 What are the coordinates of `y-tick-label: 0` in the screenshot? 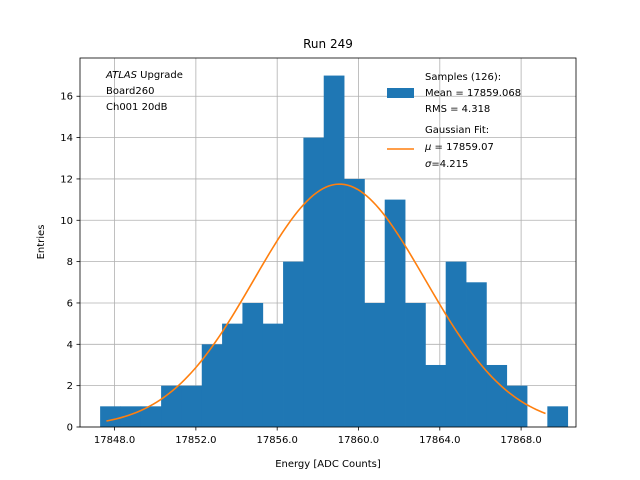 It's located at (70, 428).